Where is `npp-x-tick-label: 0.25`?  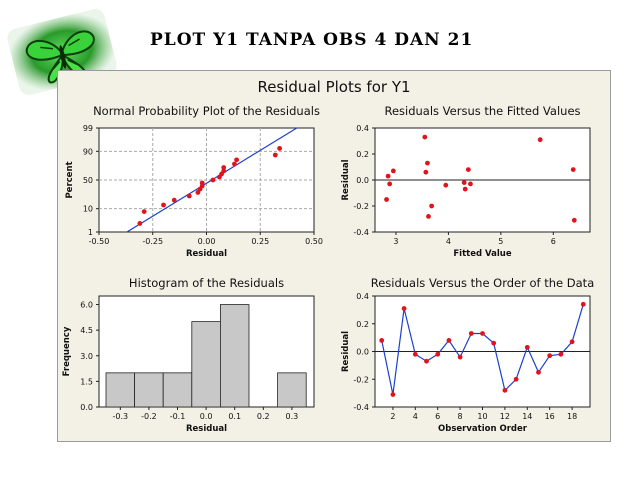 npp-x-tick-label: 0.25 is located at coordinates (260, 241).